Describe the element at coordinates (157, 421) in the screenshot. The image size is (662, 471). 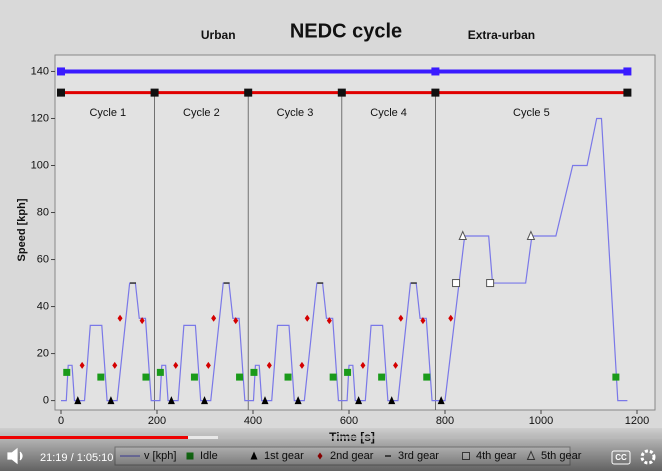
I see `x-tick-label: 200` at that location.